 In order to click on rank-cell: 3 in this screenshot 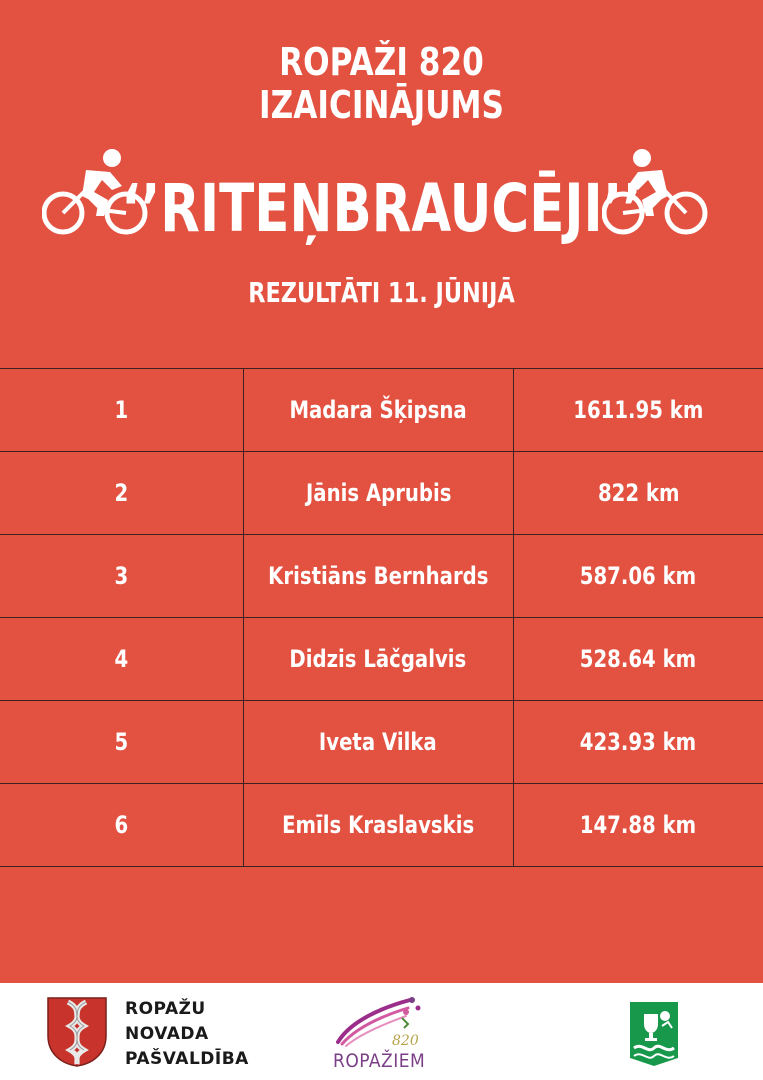, I will do `click(122, 576)`.